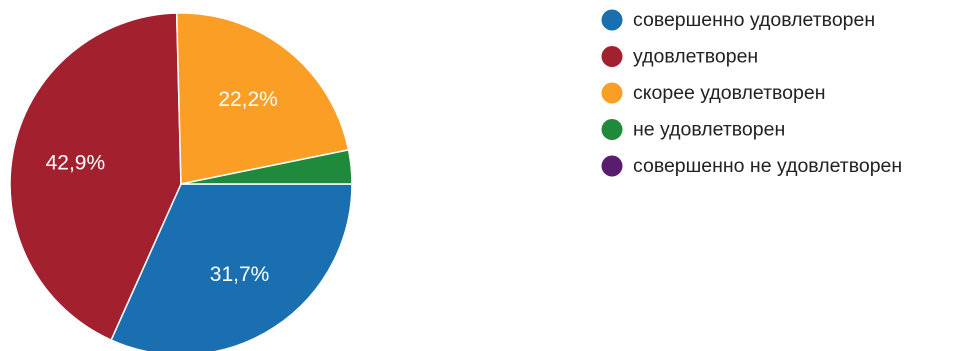 The image size is (955, 351). What do you see at coordinates (767, 166) in the screenshot?
I see `legend-label-5: совершенно не удовлетворен` at bounding box center [767, 166].